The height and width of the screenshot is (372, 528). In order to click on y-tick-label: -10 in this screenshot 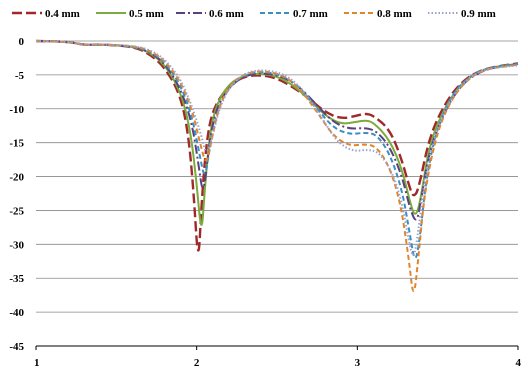, I will do `click(16, 110)`.